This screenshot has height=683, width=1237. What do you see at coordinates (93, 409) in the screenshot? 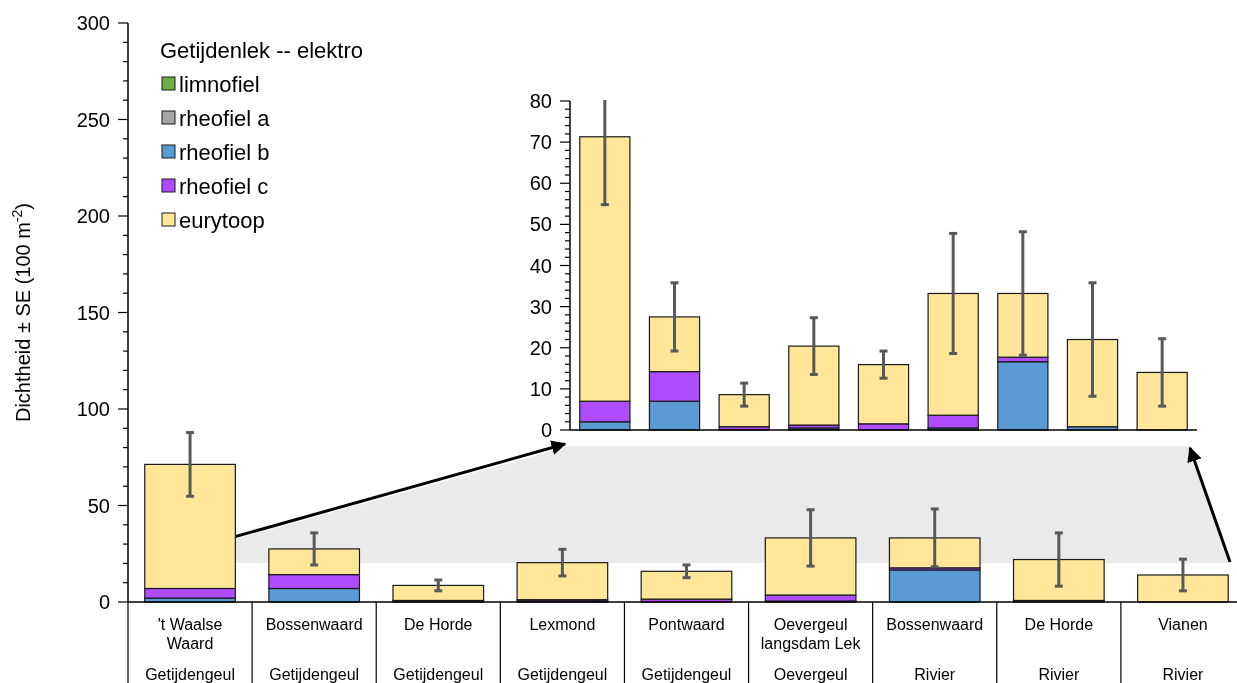
I see `y-tick-label: 100` at bounding box center [93, 409].